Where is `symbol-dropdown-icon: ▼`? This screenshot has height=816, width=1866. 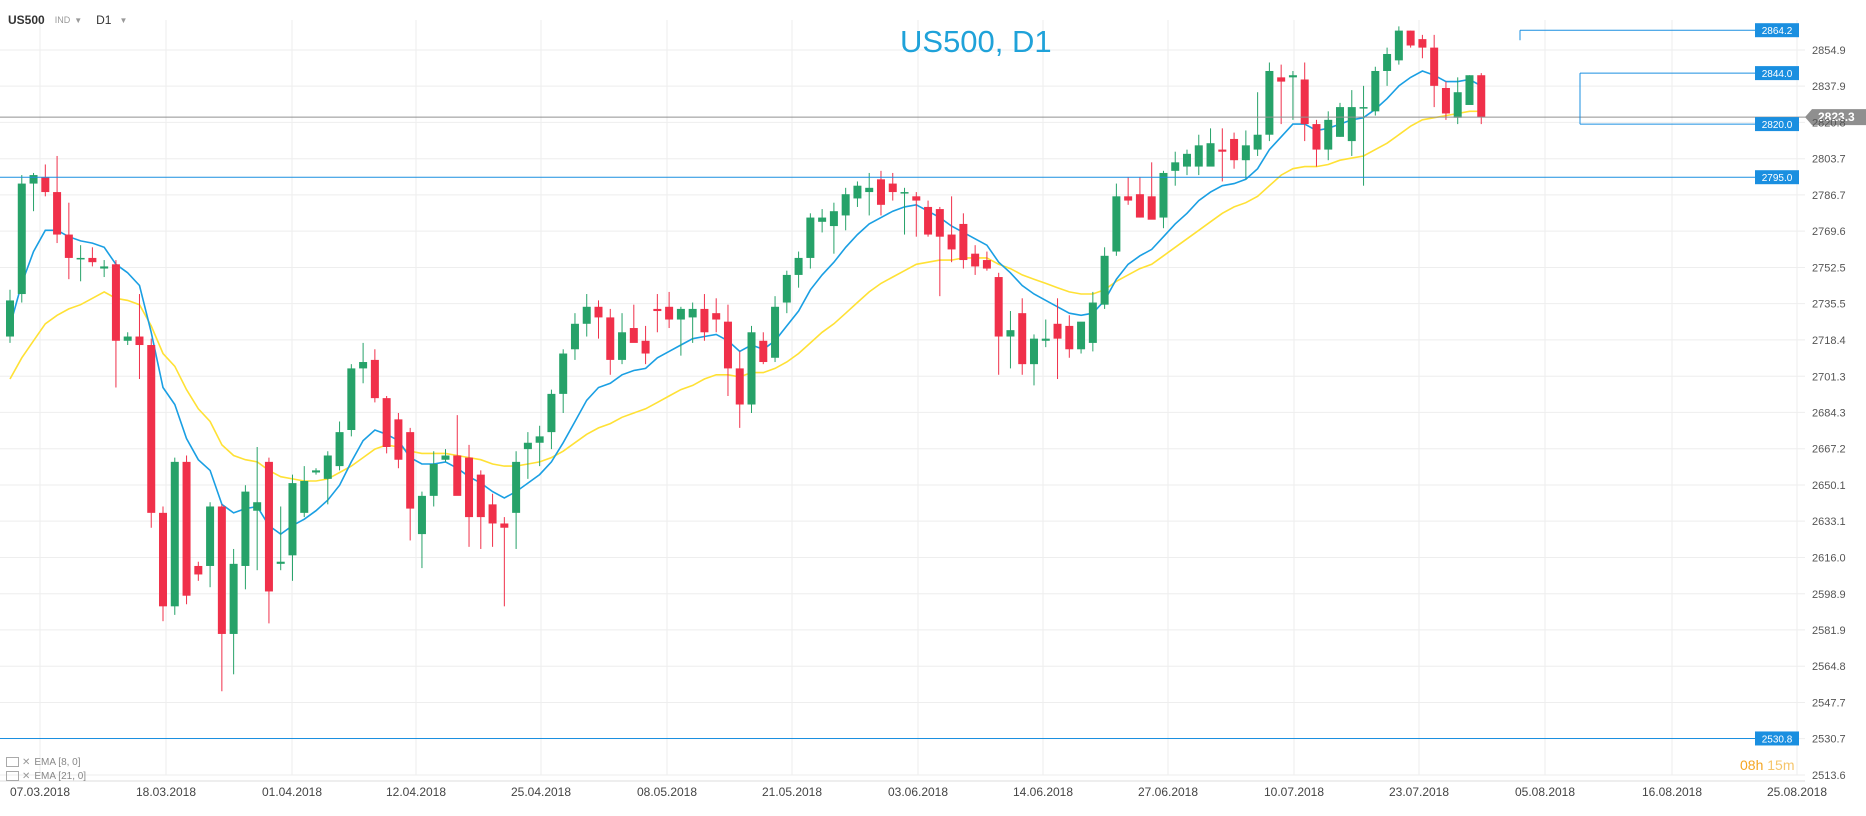
symbol-dropdown-icon: ▼ is located at coordinates (78, 20).